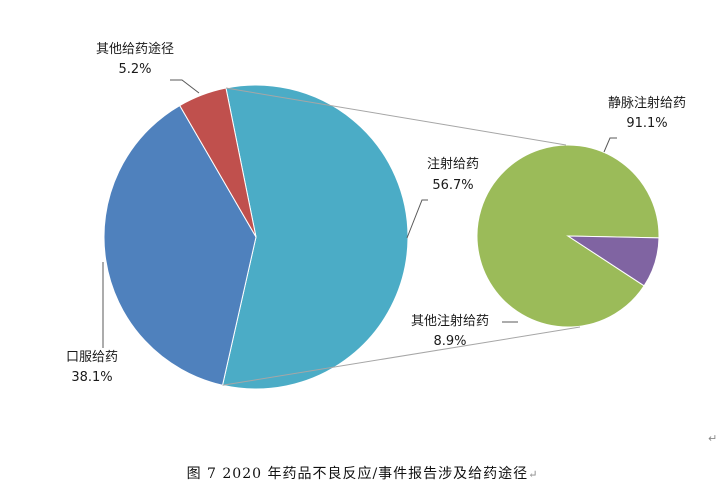  What do you see at coordinates (135, 49) in the screenshot?
I see `label-other-route-name: 其他给药途径` at bounding box center [135, 49].